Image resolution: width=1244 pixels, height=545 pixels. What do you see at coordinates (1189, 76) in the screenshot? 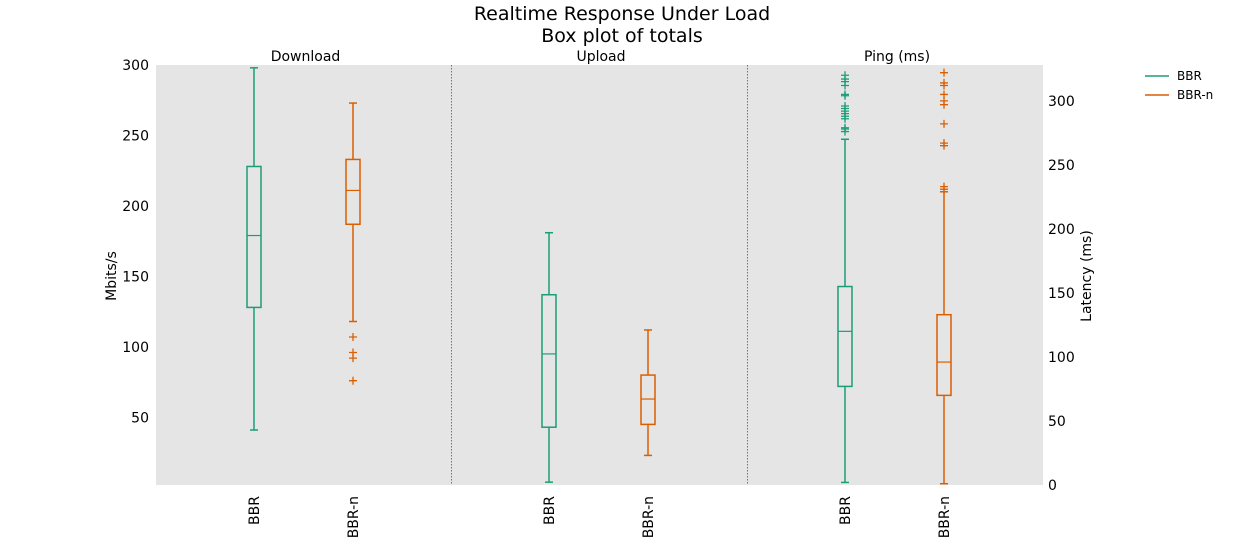
I see `legend-label-bbr: BBR` at bounding box center [1189, 76].